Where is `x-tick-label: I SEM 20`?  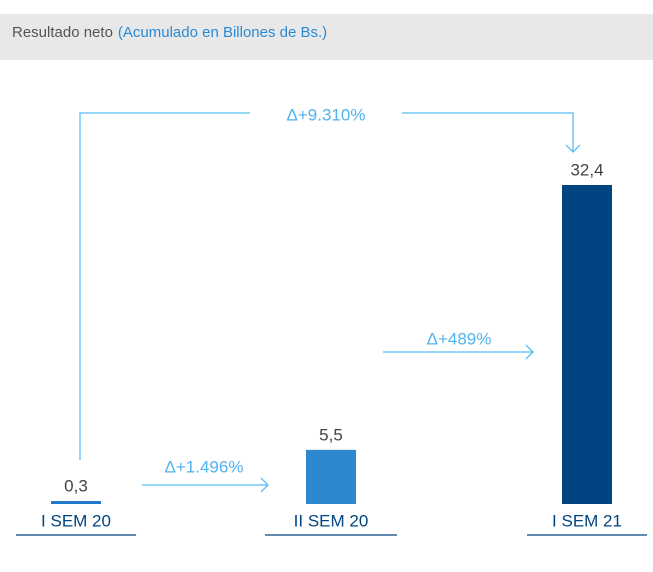 x-tick-label: I SEM 20 is located at coordinates (76, 520).